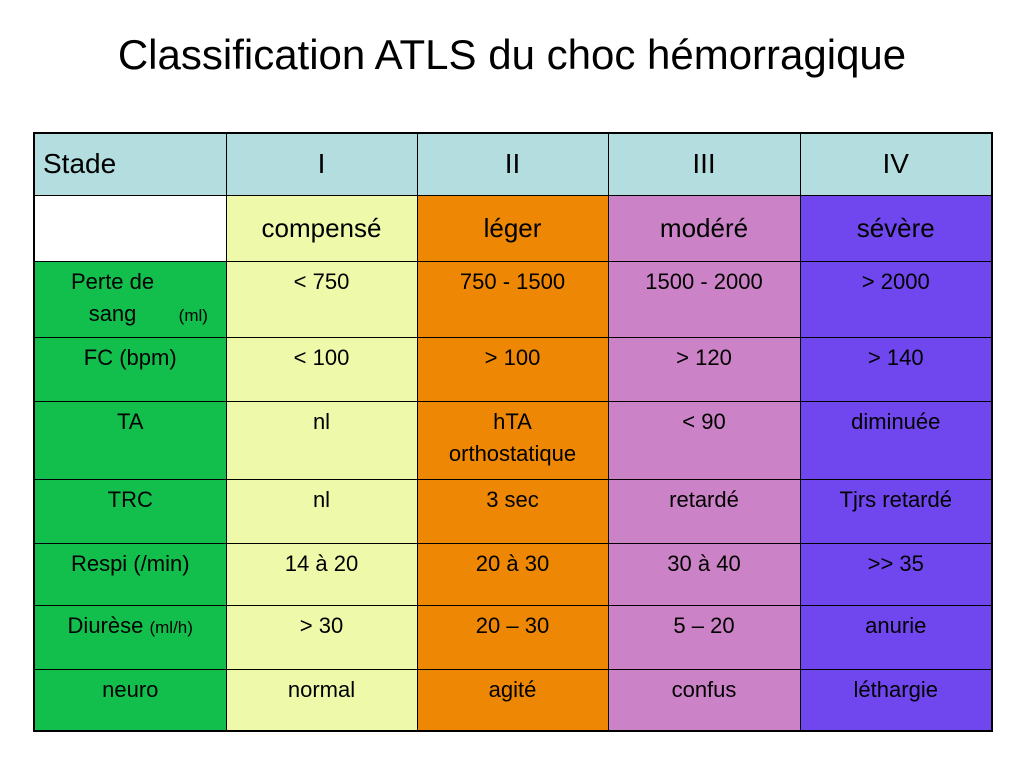 The height and width of the screenshot is (768, 1024). I want to click on row-label-cell: neuro, so click(130, 700).